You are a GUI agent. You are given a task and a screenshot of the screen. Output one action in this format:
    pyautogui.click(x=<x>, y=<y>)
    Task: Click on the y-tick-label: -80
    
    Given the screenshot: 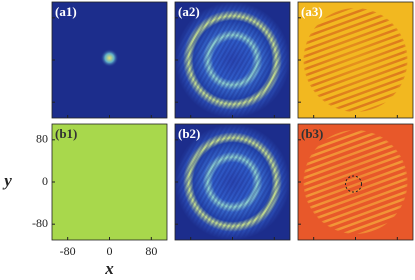 What is the action you would take?
    pyautogui.click(x=40, y=223)
    